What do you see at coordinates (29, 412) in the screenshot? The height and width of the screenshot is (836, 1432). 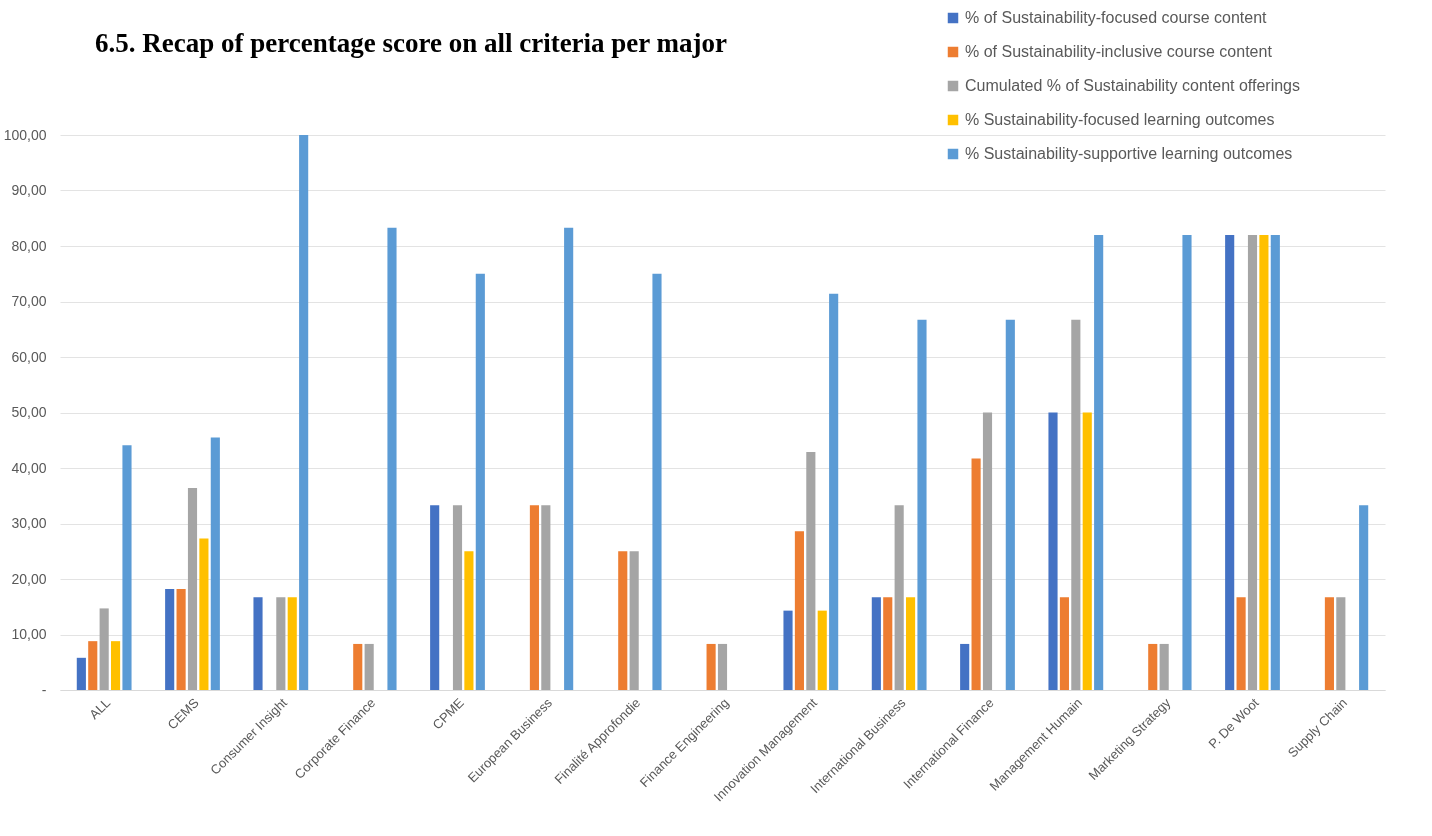 I see `y-tick-label: 50,00` at bounding box center [29, 412].